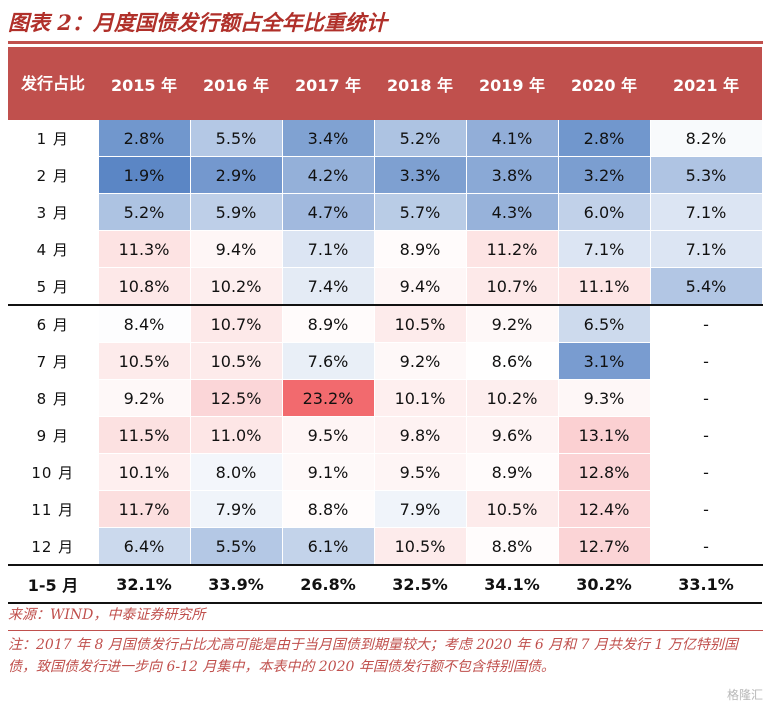 This screenshot has height=707, width=771. What do you see at coordinates (53, 212) in the screenshot?
I see `month-label: 3 月` at bounding box center [53, 212].